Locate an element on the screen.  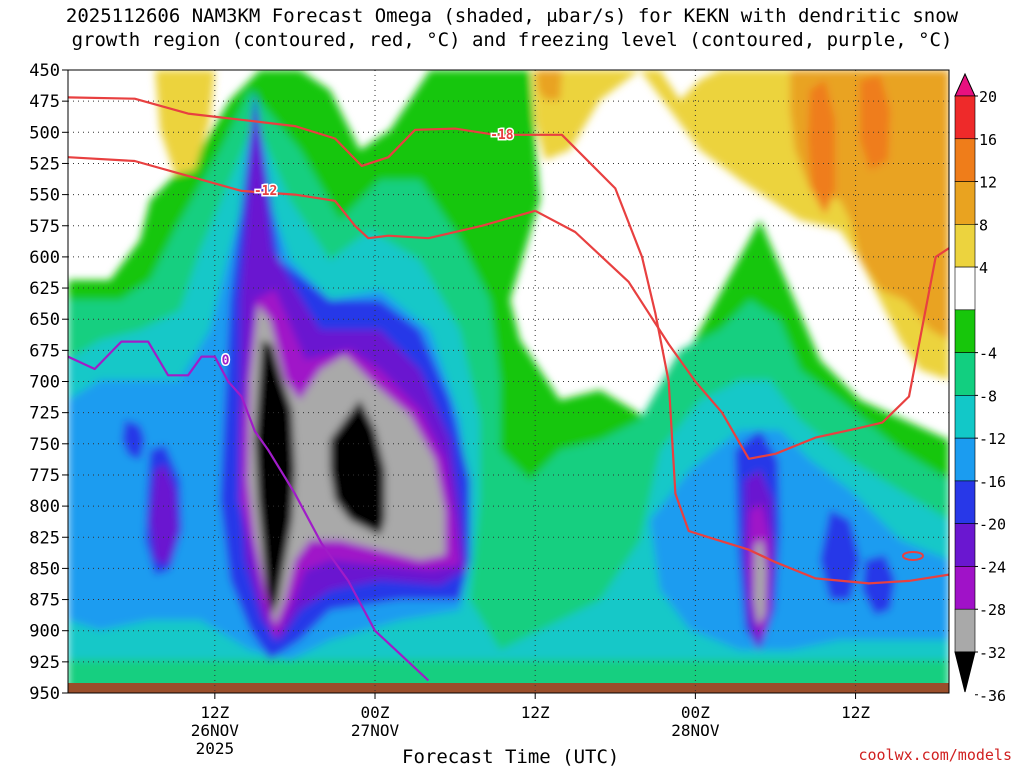
y-tick-label: 850 is located at coordinates (44, 569).